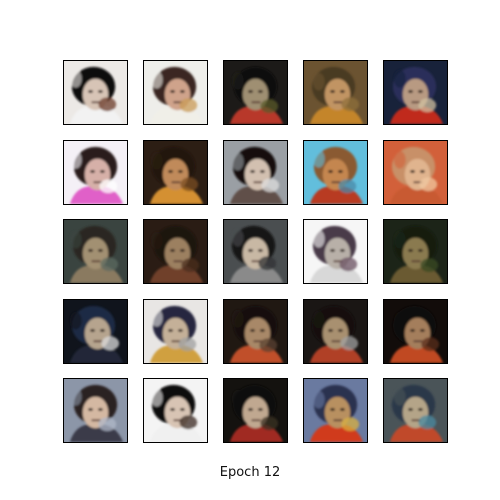  Describe the element at coordinates (250, 472) in the screenshot. I see `figure-caption: Epoch 12` at that location.